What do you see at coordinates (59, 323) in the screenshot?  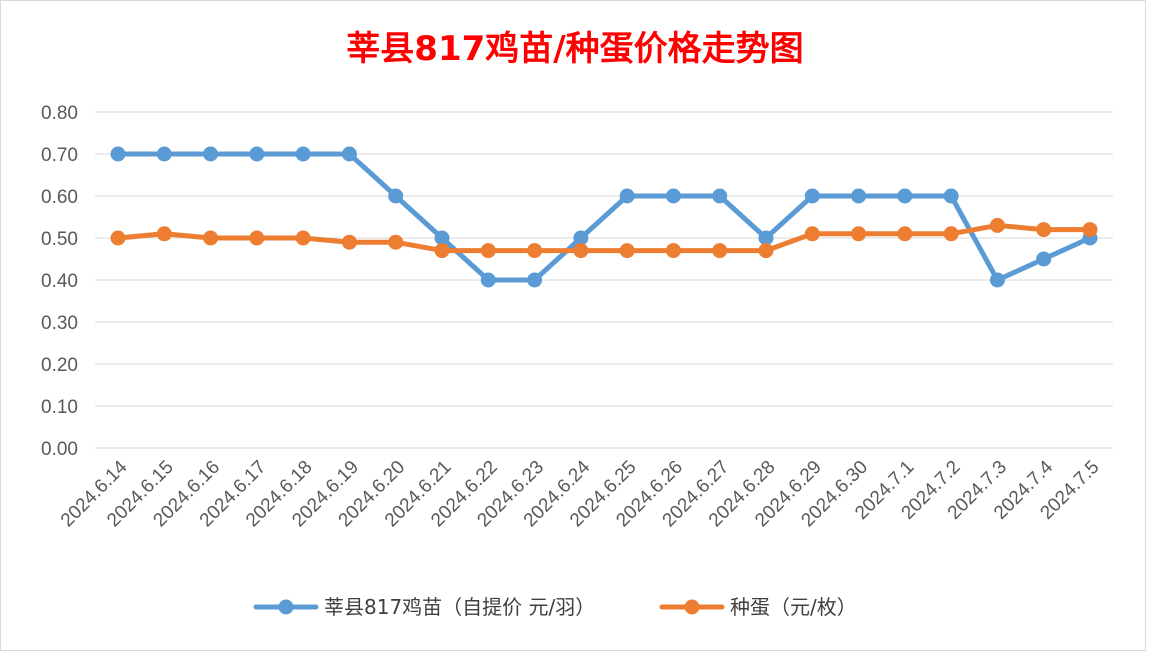 I see `y-tick-label: 0.30` at bounding box center [59, 323].